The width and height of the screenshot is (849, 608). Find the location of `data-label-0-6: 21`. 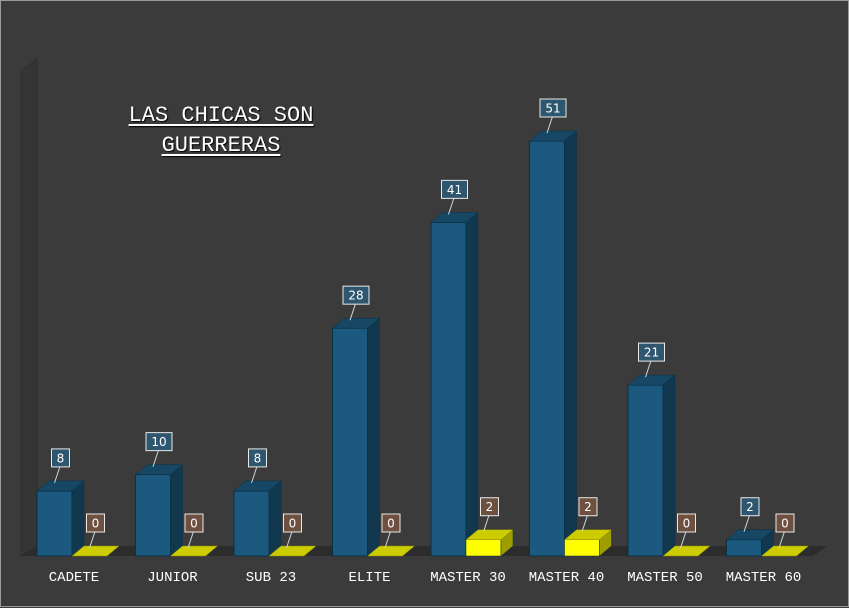

data-label-0-6: 21 is located at coordinates (651, 353).